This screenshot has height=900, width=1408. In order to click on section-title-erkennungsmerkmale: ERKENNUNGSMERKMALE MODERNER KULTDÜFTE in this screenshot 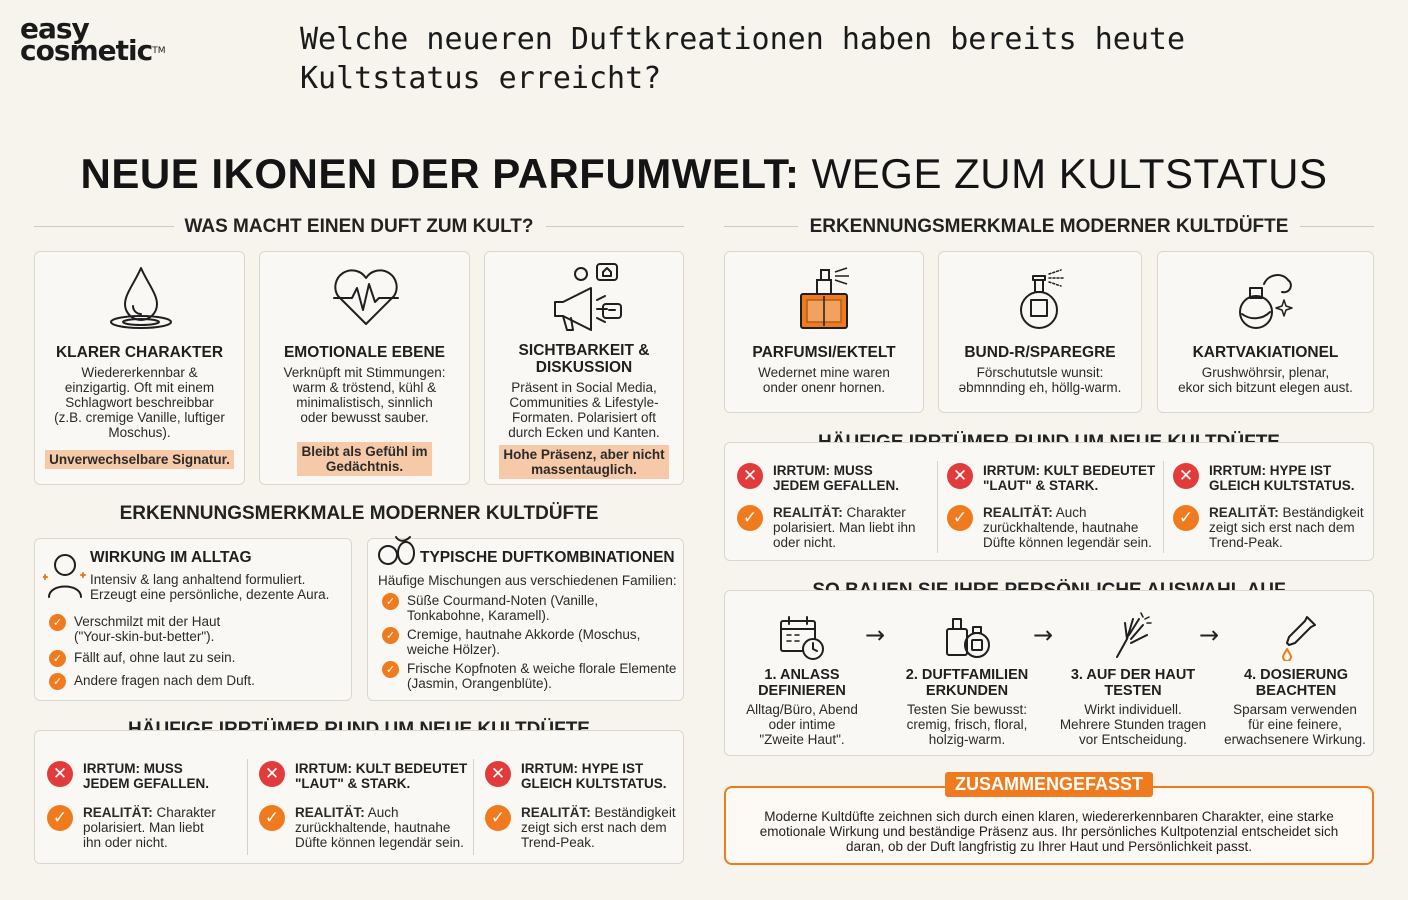, I will do `click(359, 513)`.